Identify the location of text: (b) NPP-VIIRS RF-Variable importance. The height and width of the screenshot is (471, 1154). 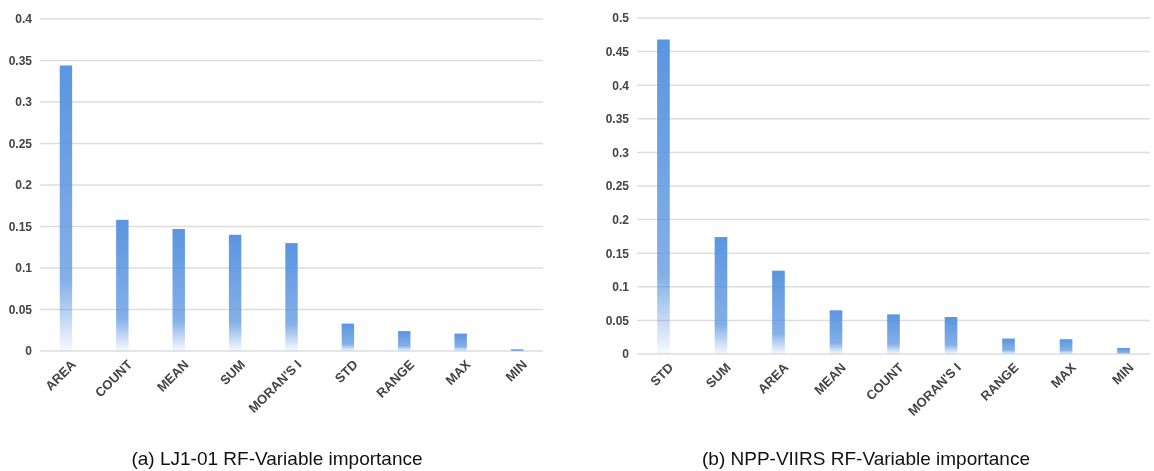
(866, 458).